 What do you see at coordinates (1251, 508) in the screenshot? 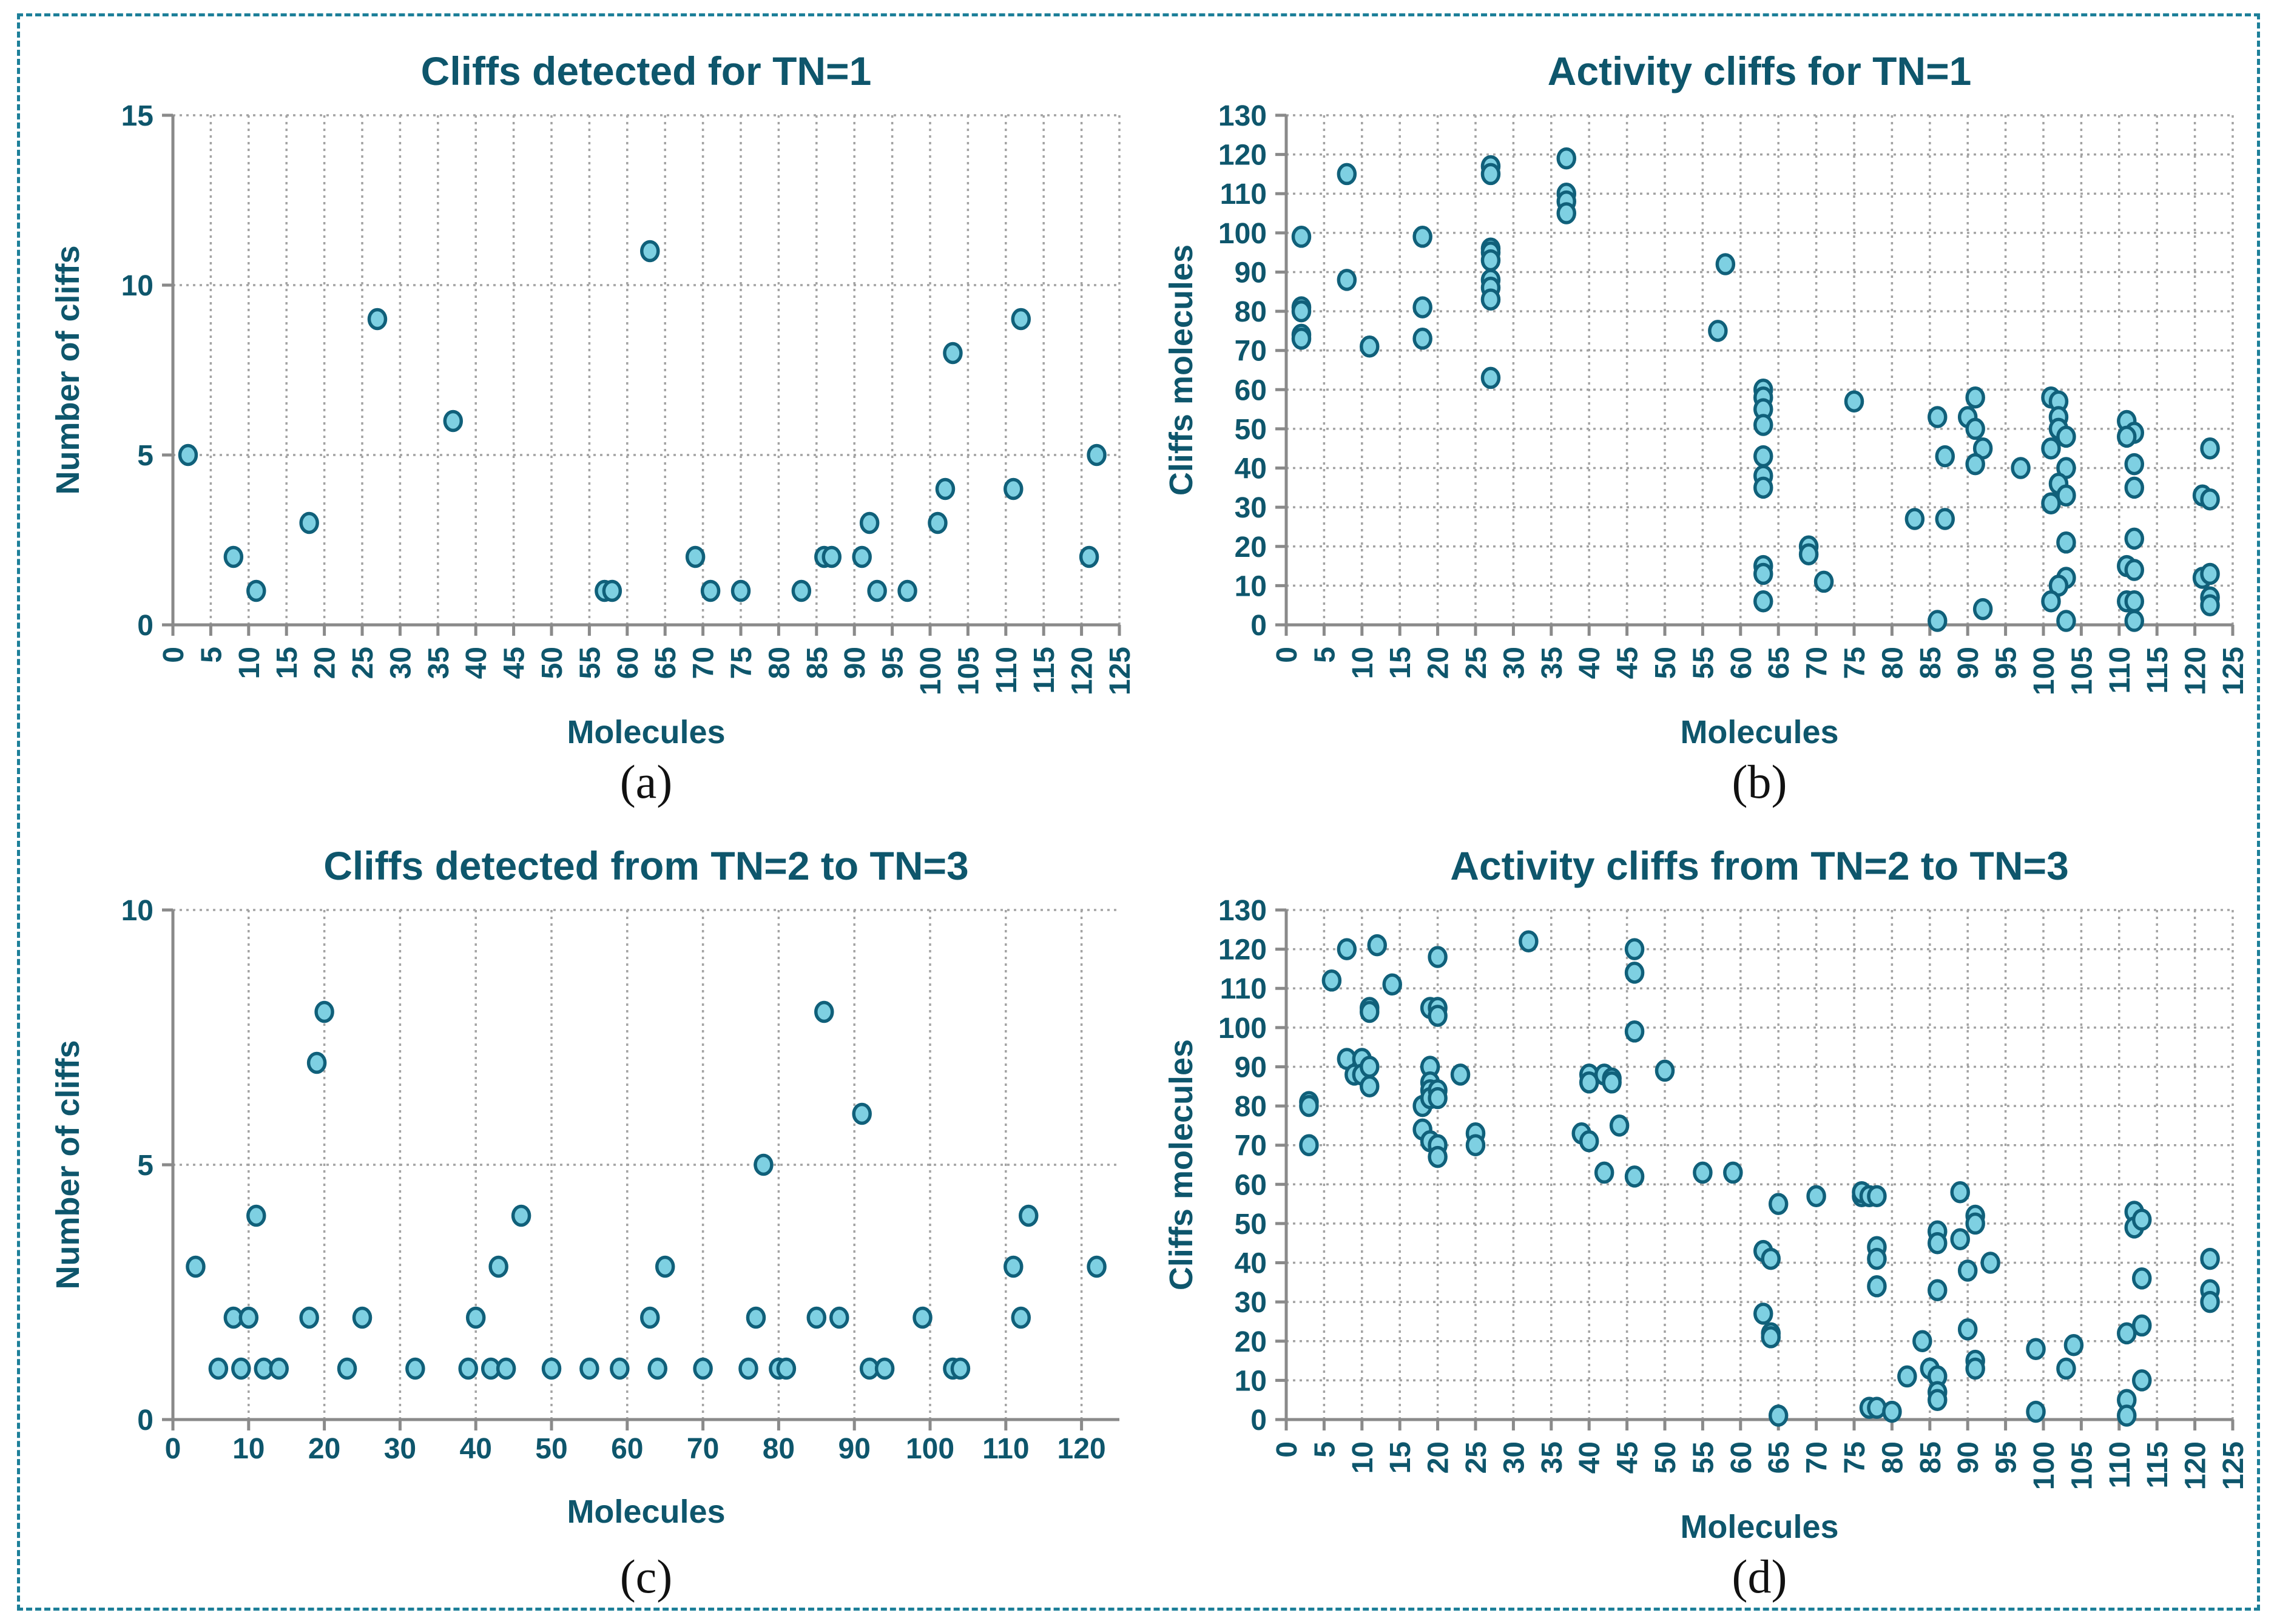
I see `y-tick-label: 30` at bounding box center [1251, 508].